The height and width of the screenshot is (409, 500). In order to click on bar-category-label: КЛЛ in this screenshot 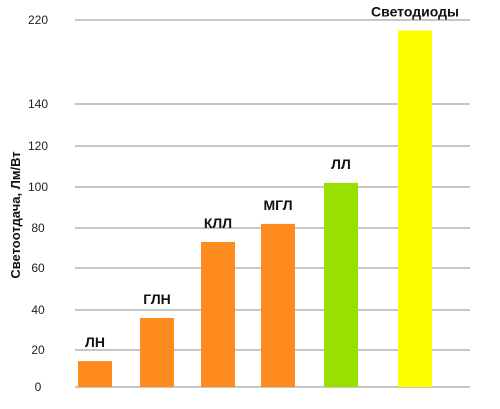, I will do `click(218, 223)`.